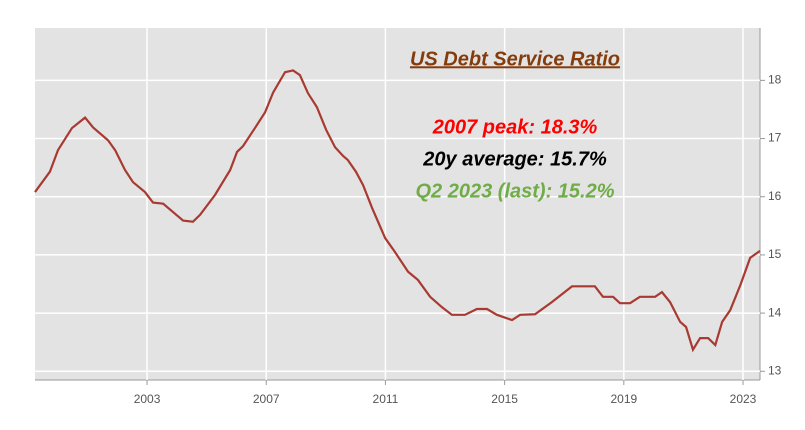 The height and width of the screenshot is (430, 805). Describe the element at coordinates (515, 59) in the screenshot. I see `chart-title: US Debt Service Ratio` at that location.